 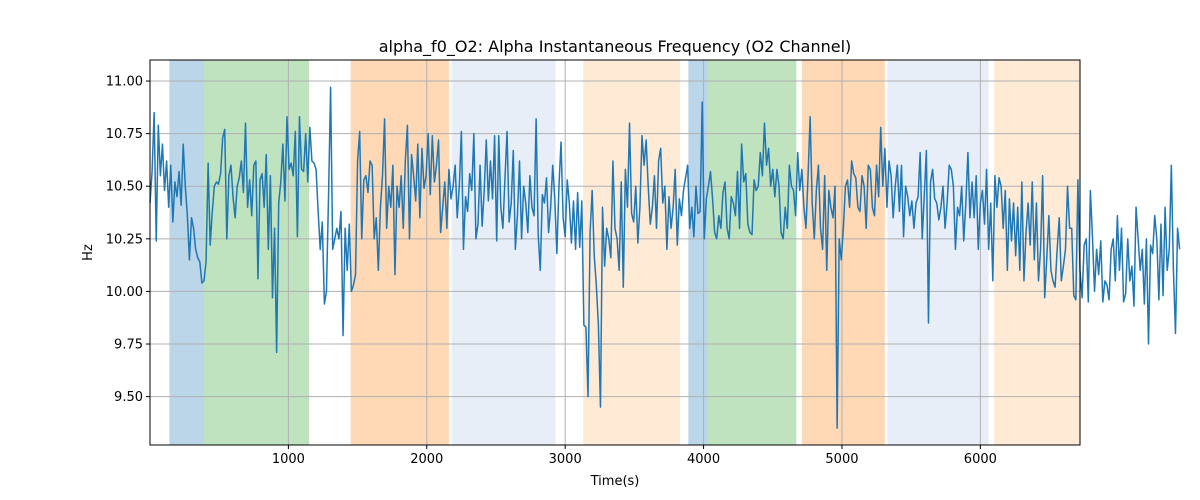 I want to click on x-tick-label-1: 1000, so click(x=288, y=459).